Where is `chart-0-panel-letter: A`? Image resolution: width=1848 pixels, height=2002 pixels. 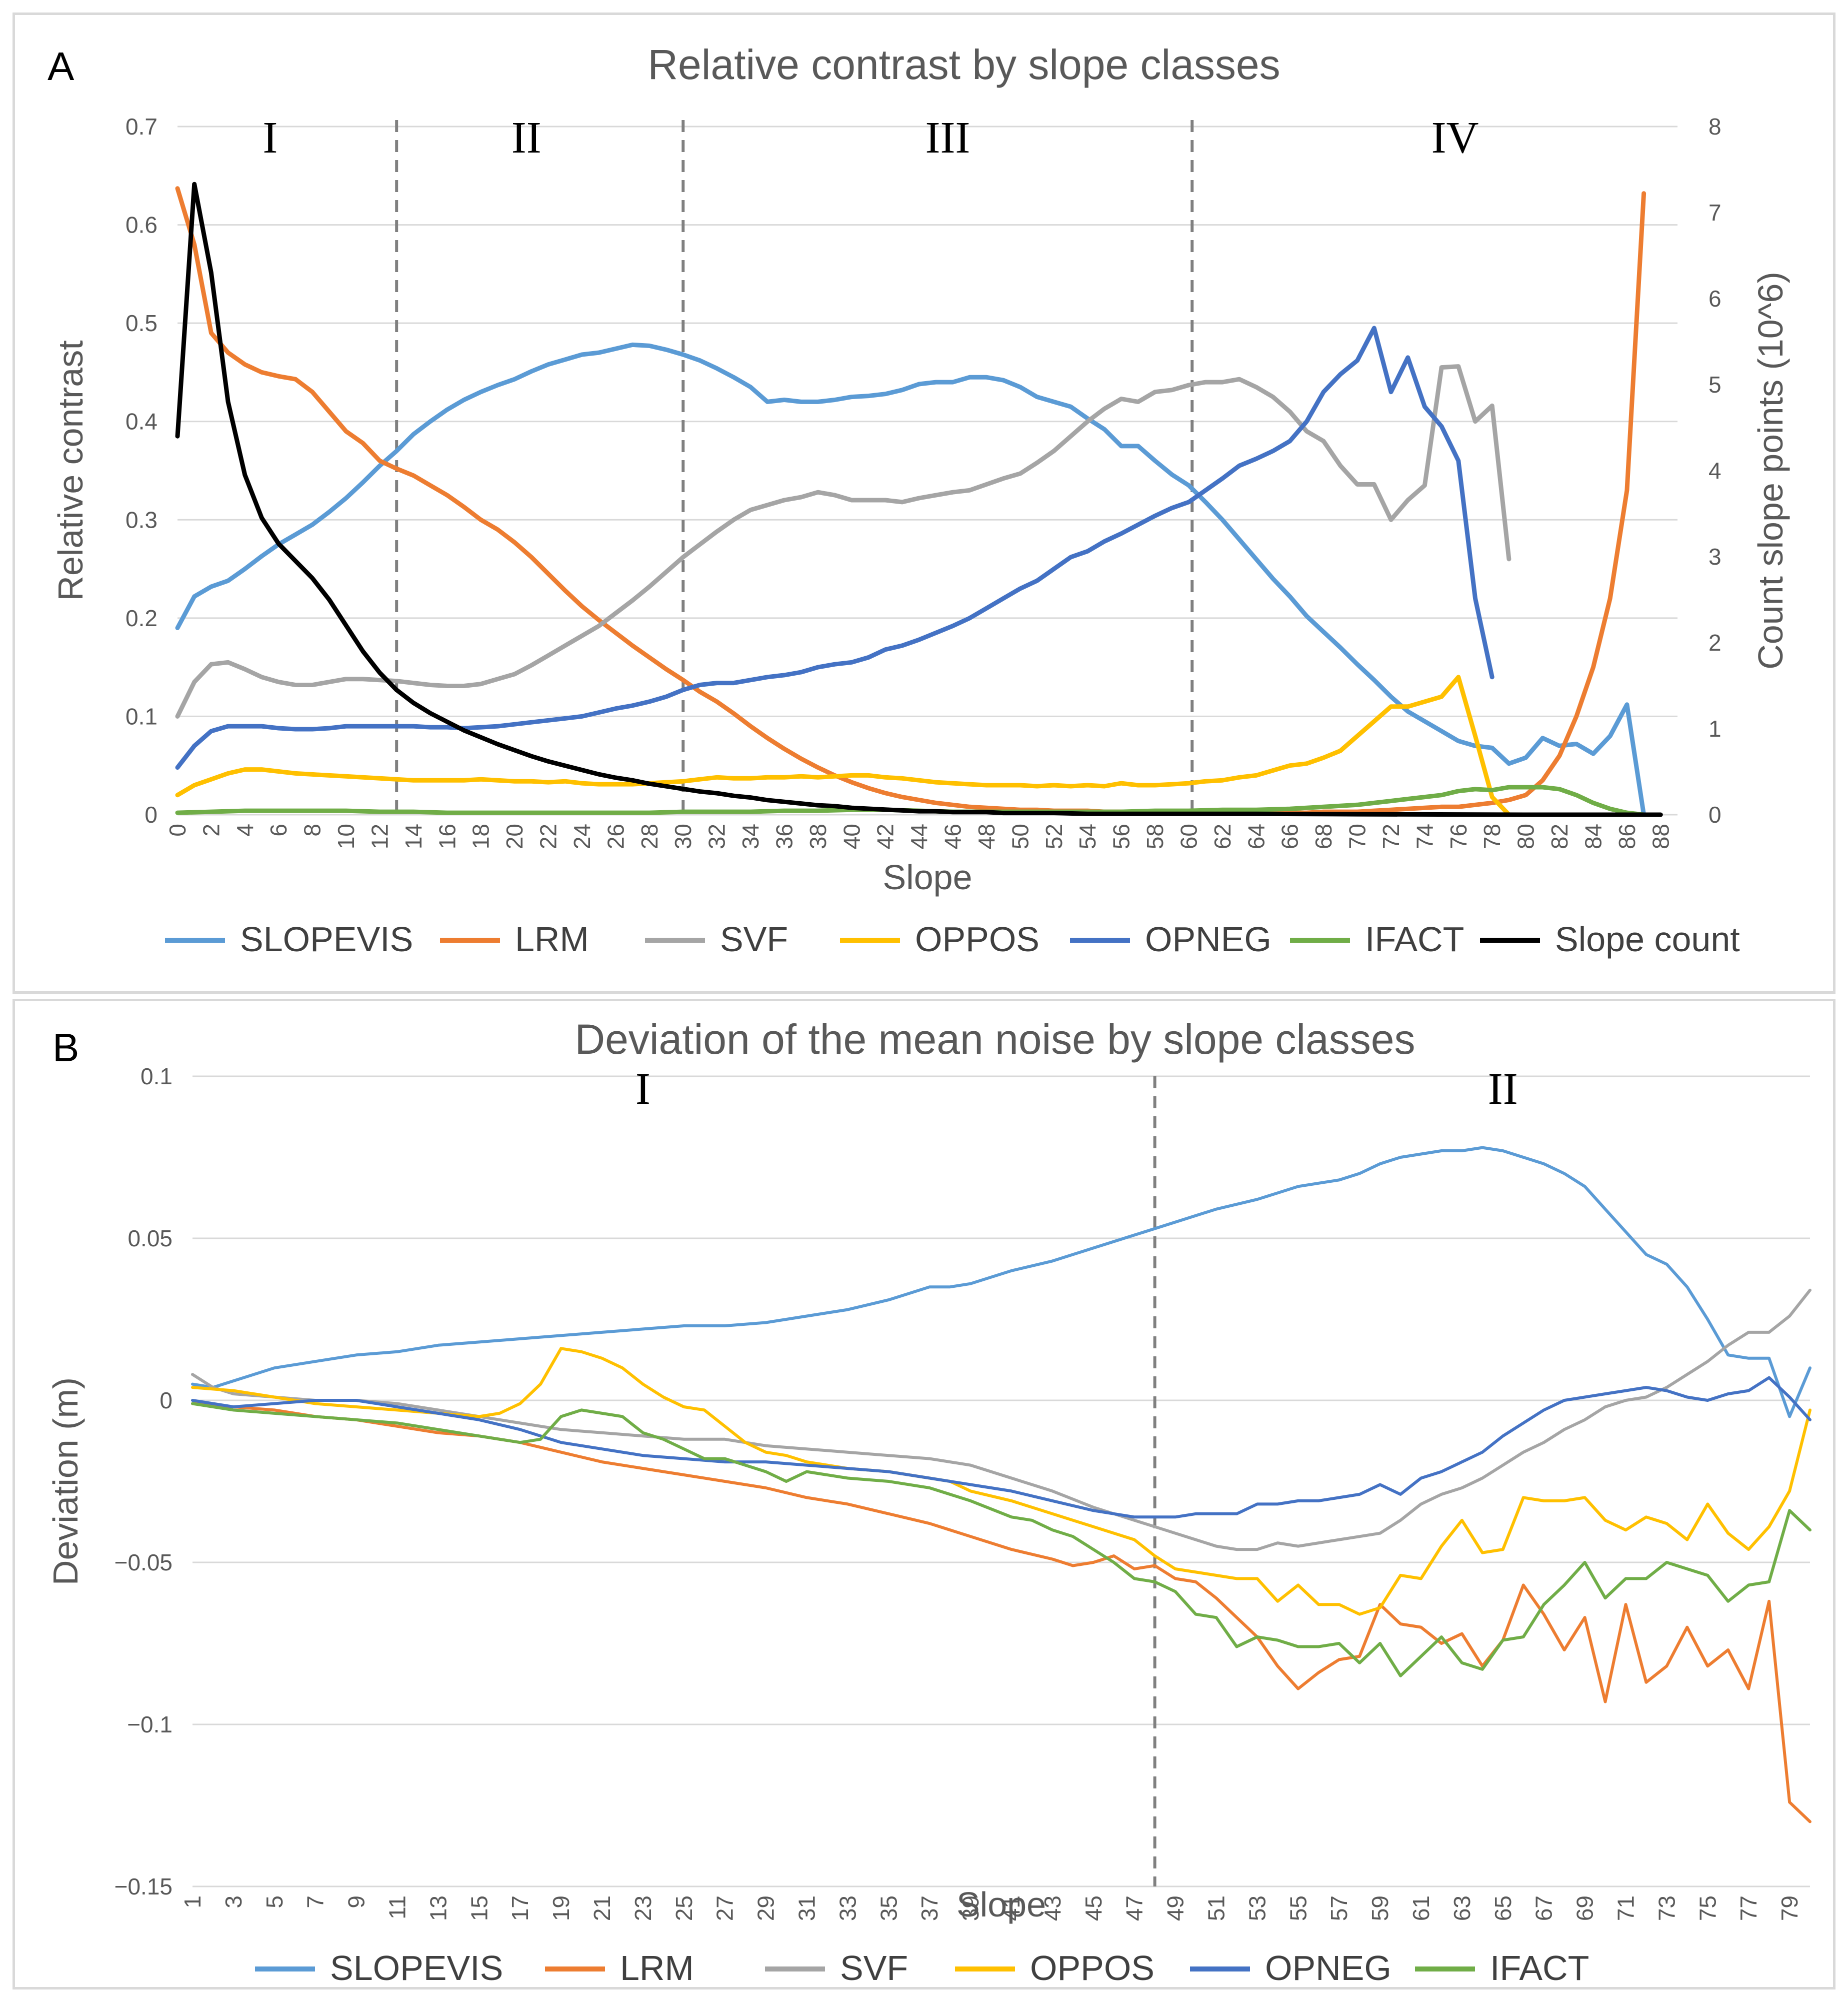 chart-0-panel-letter: A is located at coordinates (61, 67).